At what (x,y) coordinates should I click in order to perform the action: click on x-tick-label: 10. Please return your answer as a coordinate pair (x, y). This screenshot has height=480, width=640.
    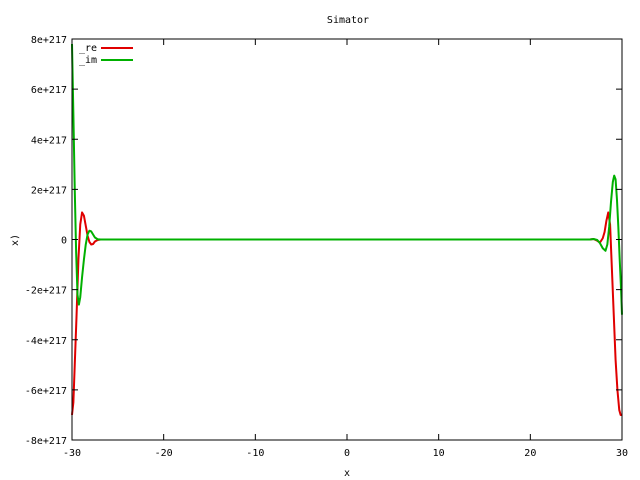
    Looking at the image, I should click on (439, 453).